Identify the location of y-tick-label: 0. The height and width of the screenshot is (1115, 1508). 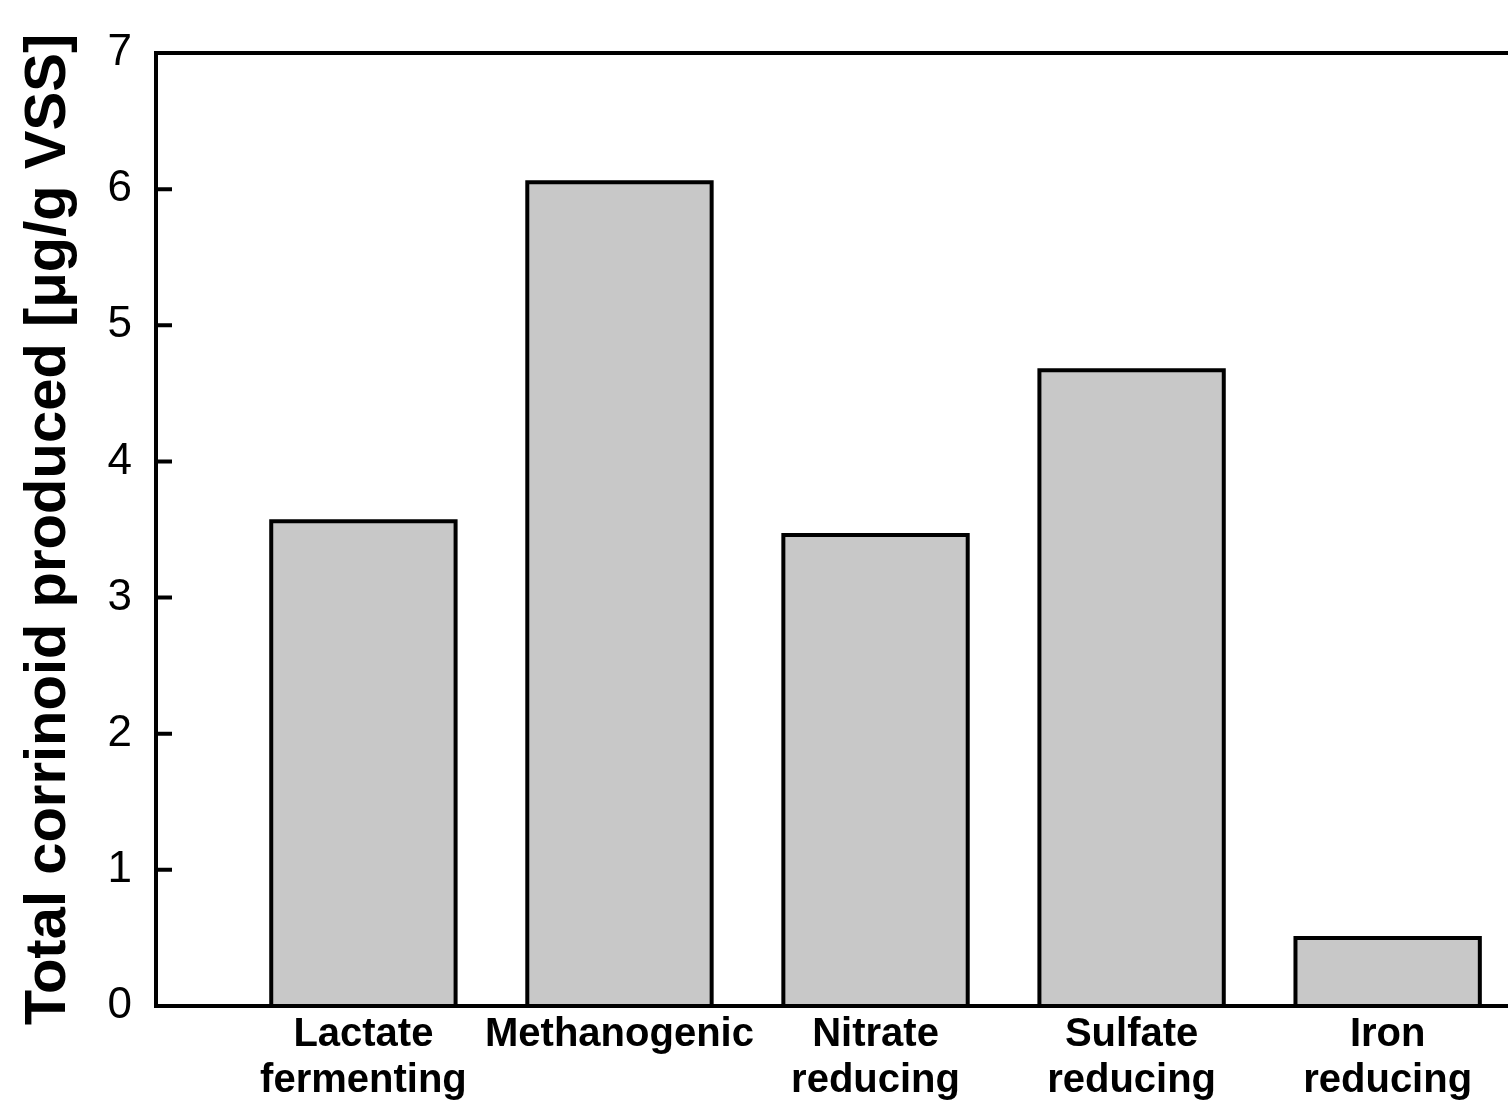
(119, 1003).